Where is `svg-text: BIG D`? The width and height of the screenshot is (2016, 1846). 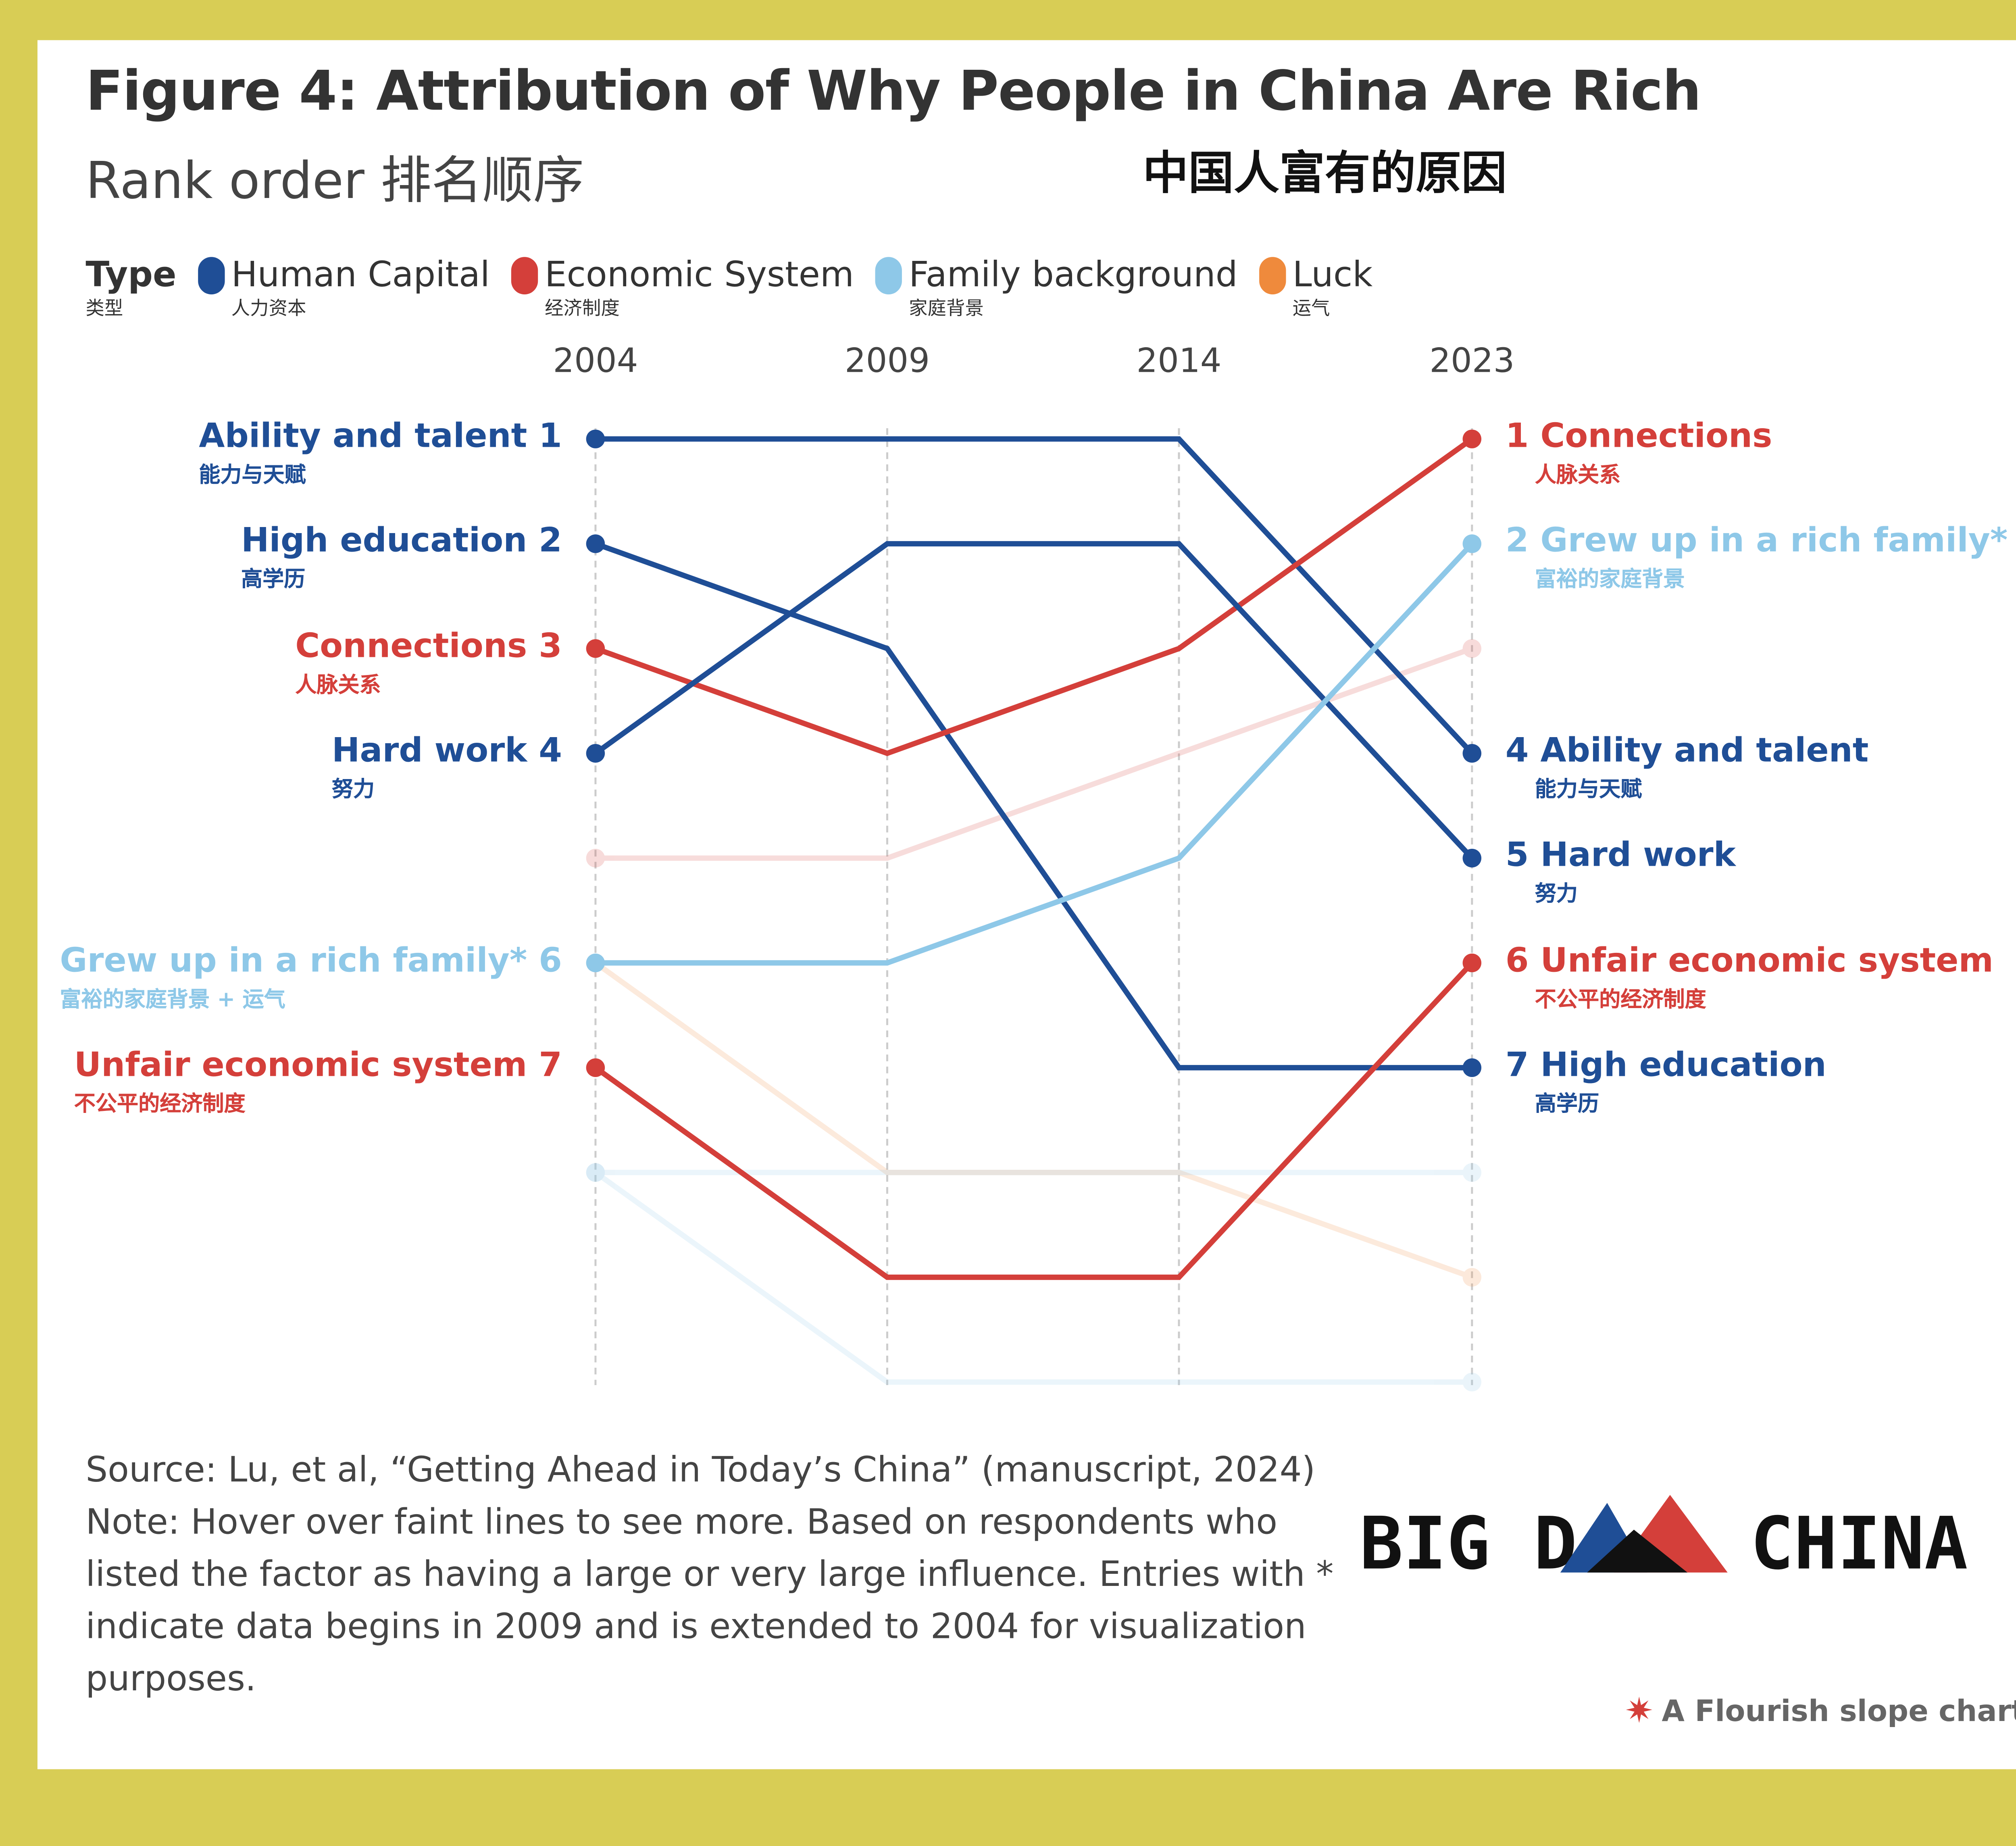
svg-text: BIG D is located at coordinates (1468, 1544).